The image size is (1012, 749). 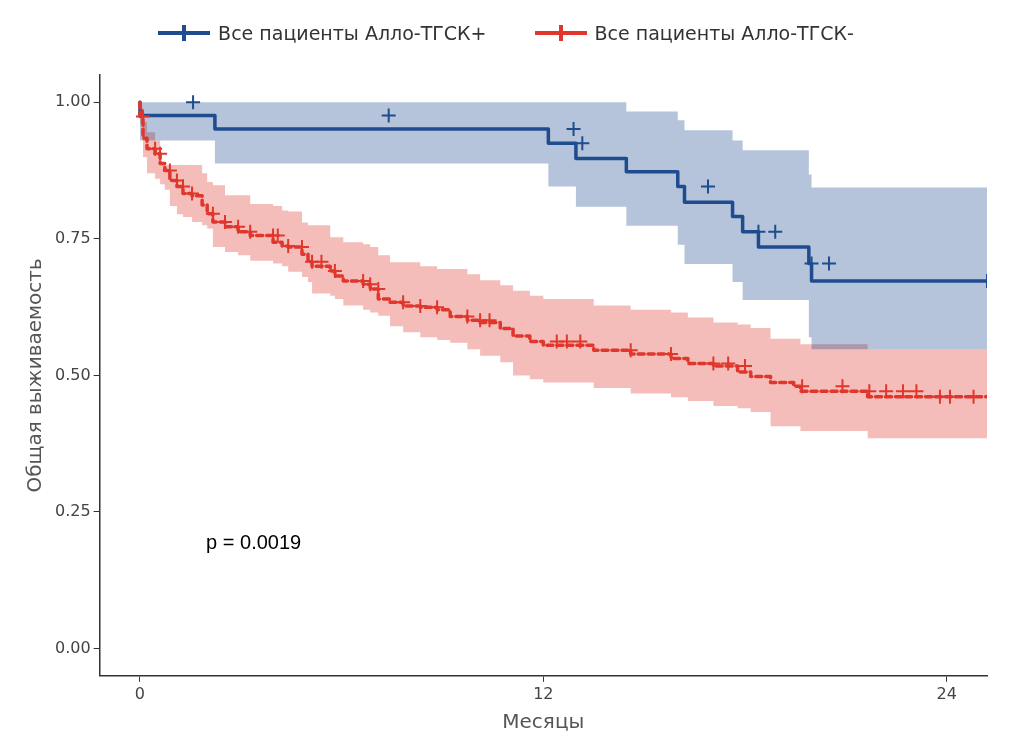 What do you see at coordinates (73, 647) in the screenshot?
I see `y-tick-label: 0.00` at bounding box center [73, 647].